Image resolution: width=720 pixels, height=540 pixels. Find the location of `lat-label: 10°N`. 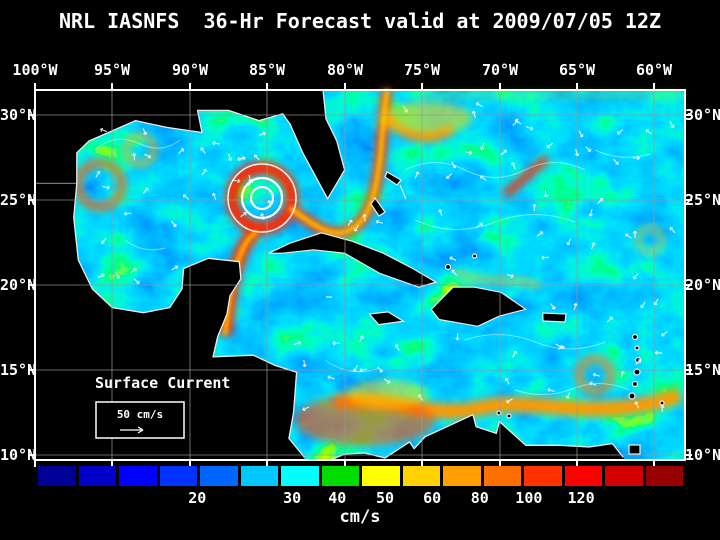

lat-label: 10°N is located at coordinates (18, 455).